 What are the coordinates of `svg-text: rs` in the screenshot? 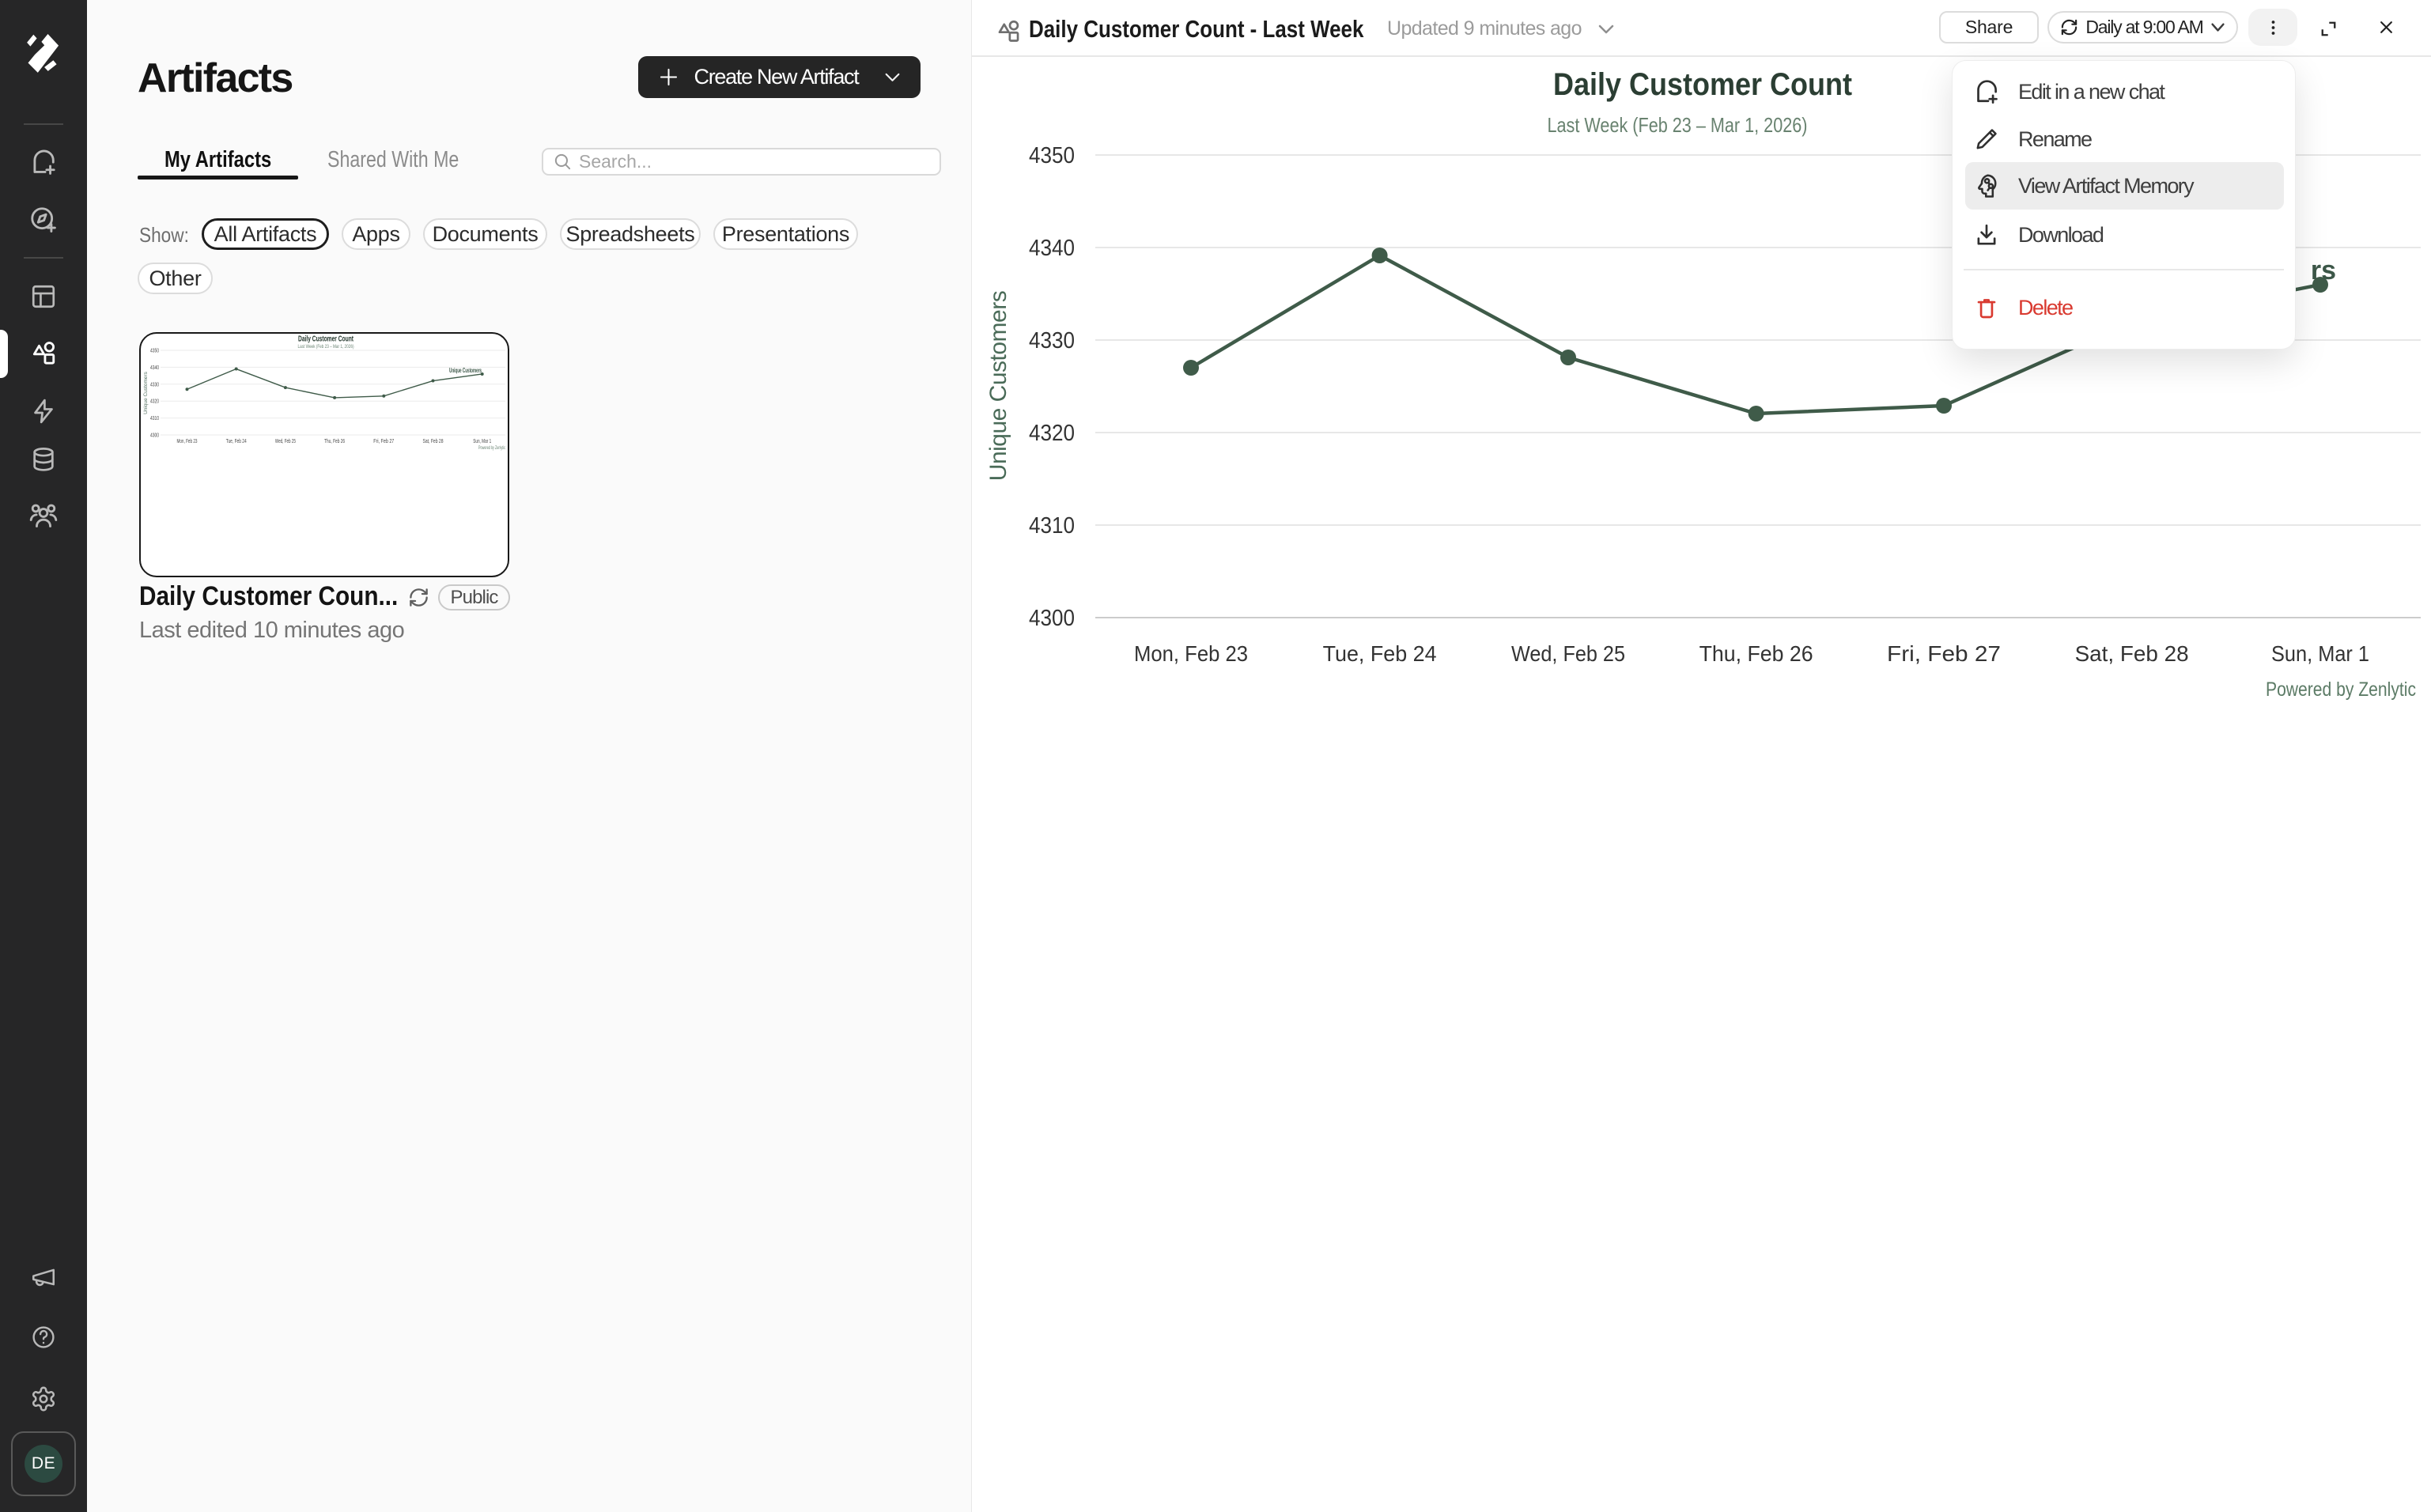 It's located at (2323, 270).